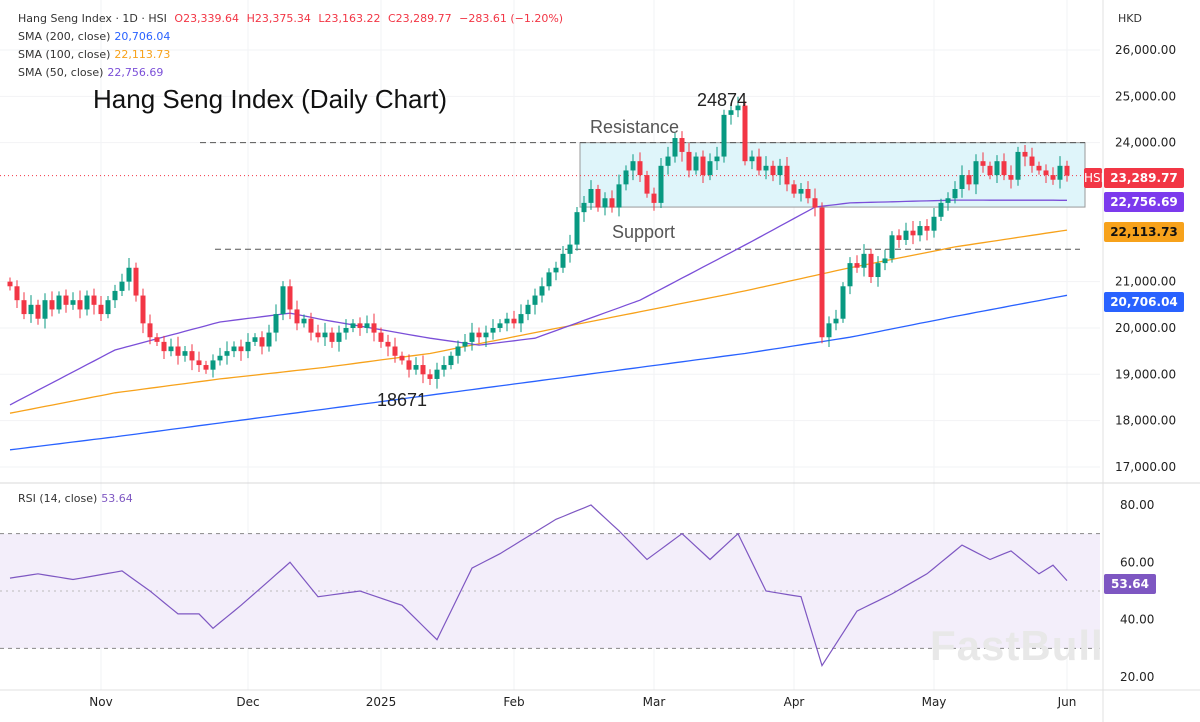  What do you see at coordinates (1145, 96) in the screenshot?
I see `price-tick-label: 25,000.00` at bounding box center [1145, 96].